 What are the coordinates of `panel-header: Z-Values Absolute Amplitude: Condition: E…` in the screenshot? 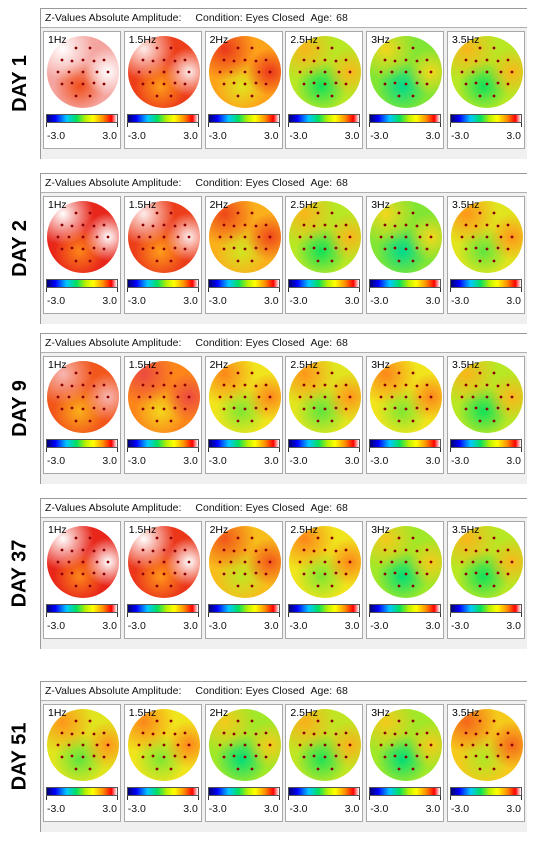 It's located at (284, 343).